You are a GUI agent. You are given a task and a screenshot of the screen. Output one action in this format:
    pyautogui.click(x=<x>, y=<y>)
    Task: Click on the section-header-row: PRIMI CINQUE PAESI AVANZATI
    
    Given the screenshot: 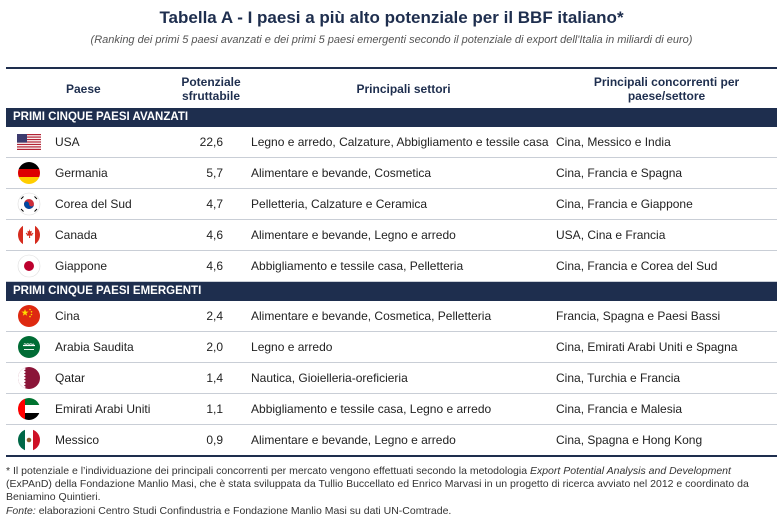 What is the action you would take?
    pyautogui.click(x=392, y=117)
    